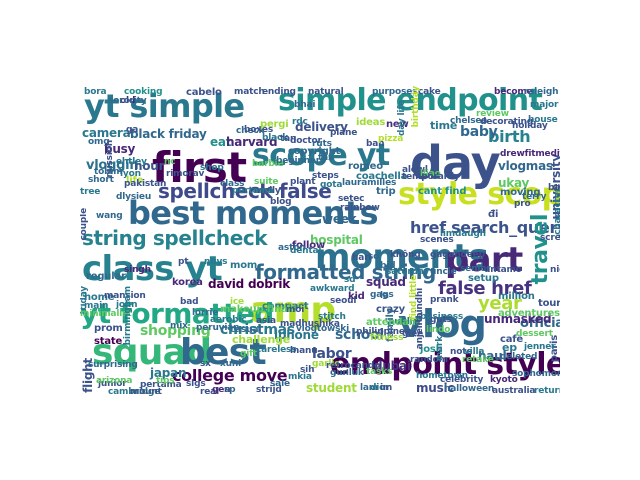 This screenshot has height=480, width=640. Describe the element at coordinates (106, 133) in the screenshot. I see `cloud-word: camera` at that location.